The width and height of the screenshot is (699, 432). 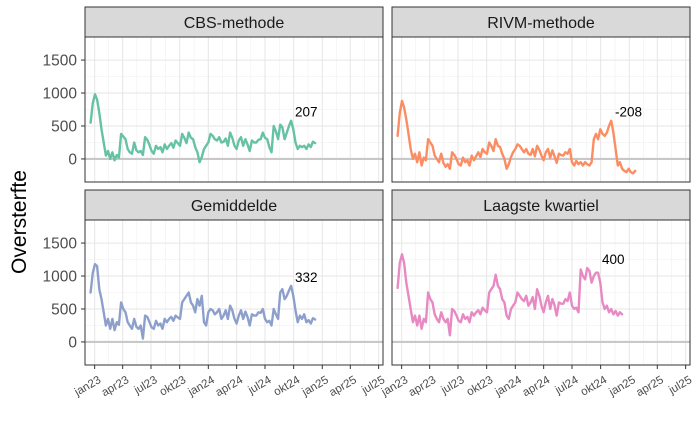 I want to click on strip-title: RIVM-methode, so click(x=541, y=23).